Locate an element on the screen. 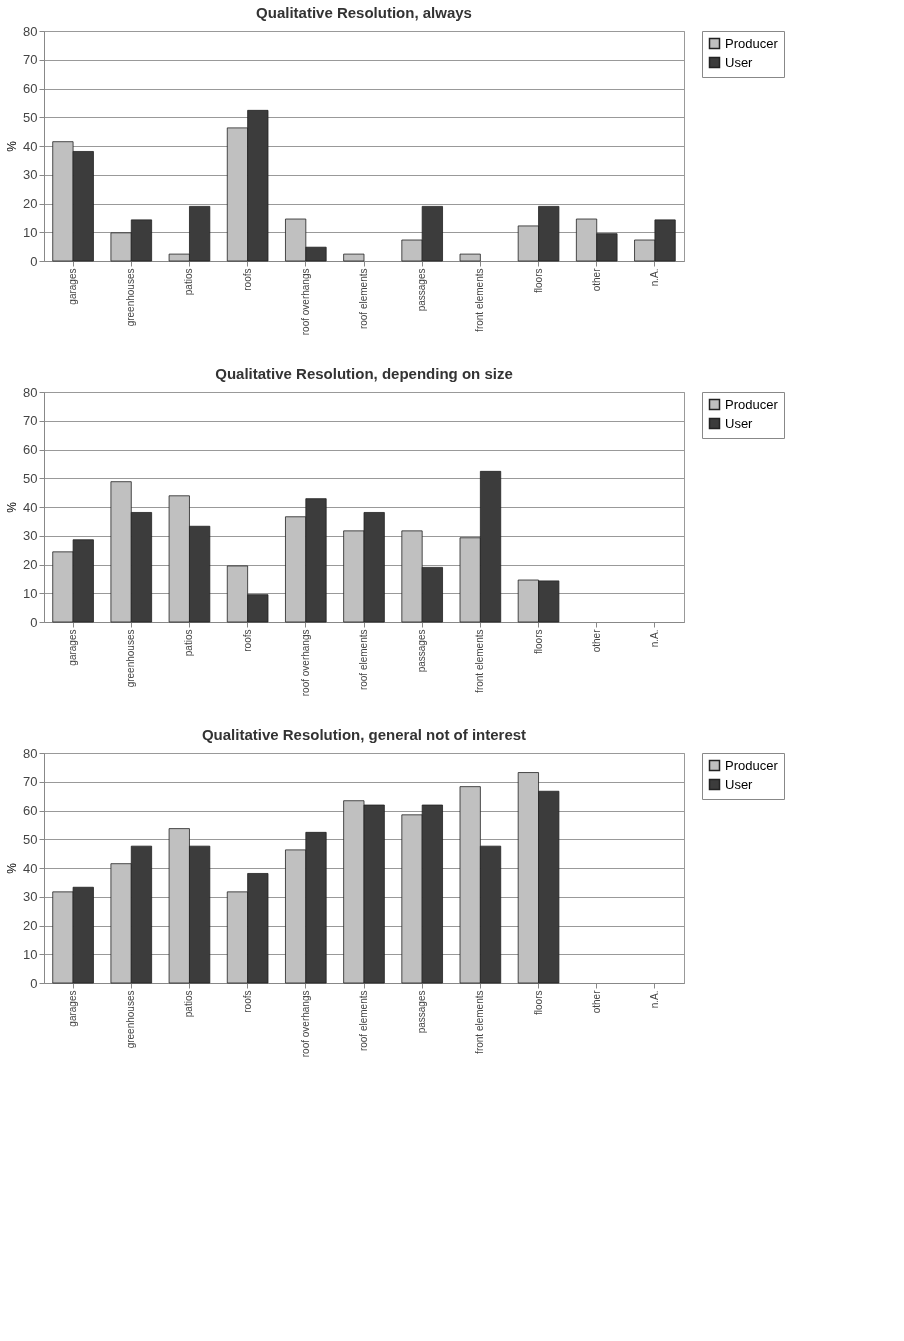 This screenshot has width=904, height=1341. chart-title: Qualitative Resolution, always is located at coordinates (364, 12).